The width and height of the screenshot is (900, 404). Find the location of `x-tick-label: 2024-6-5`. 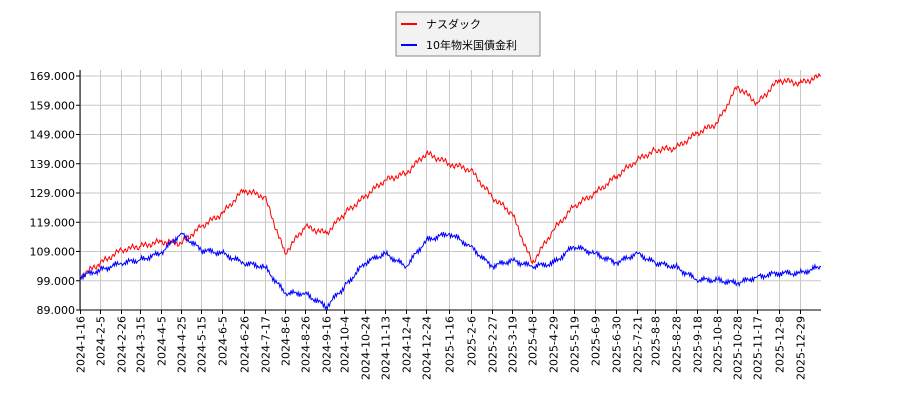

x-tick-label: 2024-6-5 is located at coordinates (223, 341).